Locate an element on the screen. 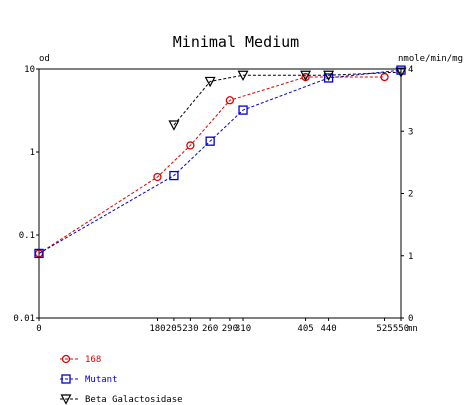 This screenshot has height=405, width=472. left-axis-label: od is located at coordinates (44, 59).